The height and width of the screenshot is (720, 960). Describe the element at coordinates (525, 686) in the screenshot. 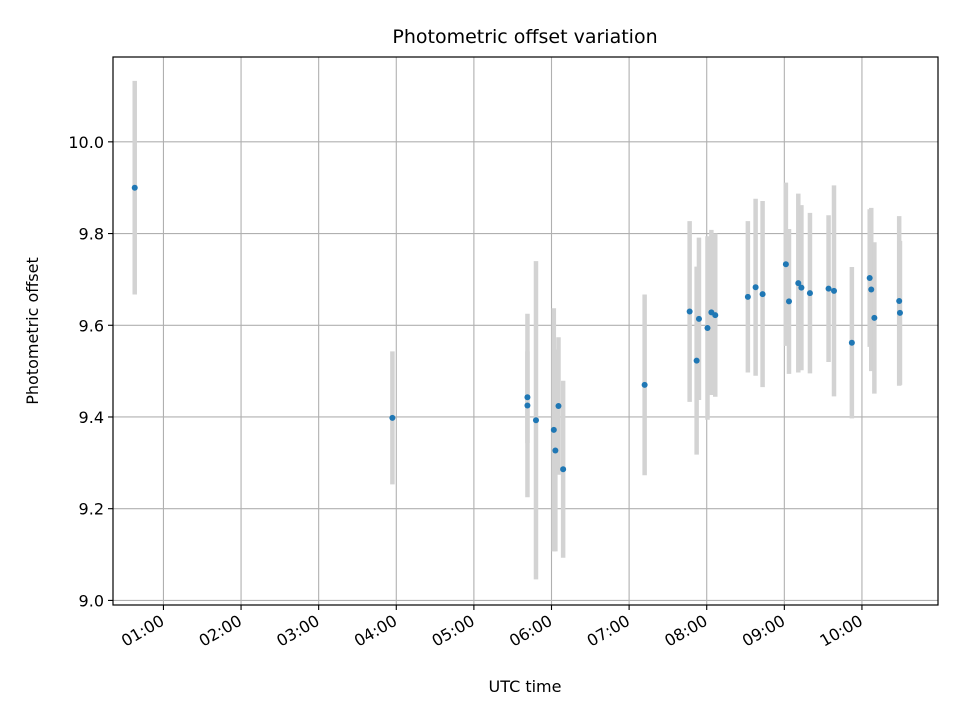

I see `x-axis-title: UTC time` at that location.